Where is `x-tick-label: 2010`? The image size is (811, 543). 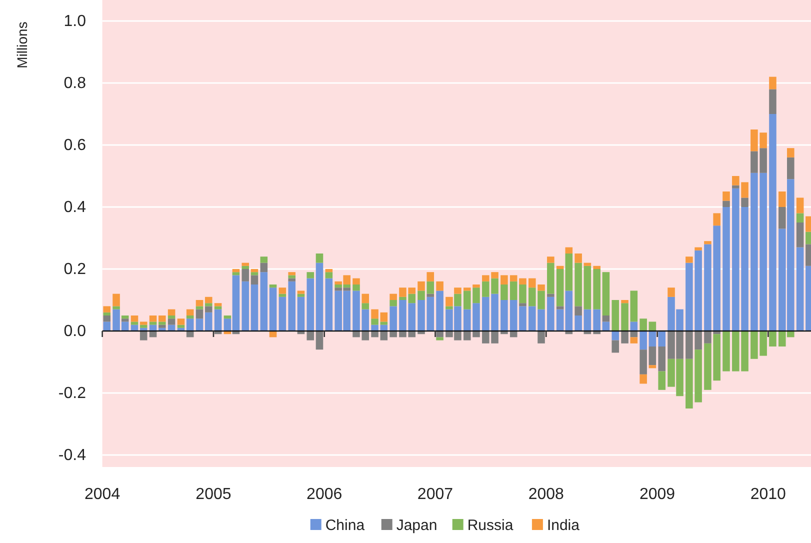 x-tick-label: 2010 is located at coordinates (768, 494).